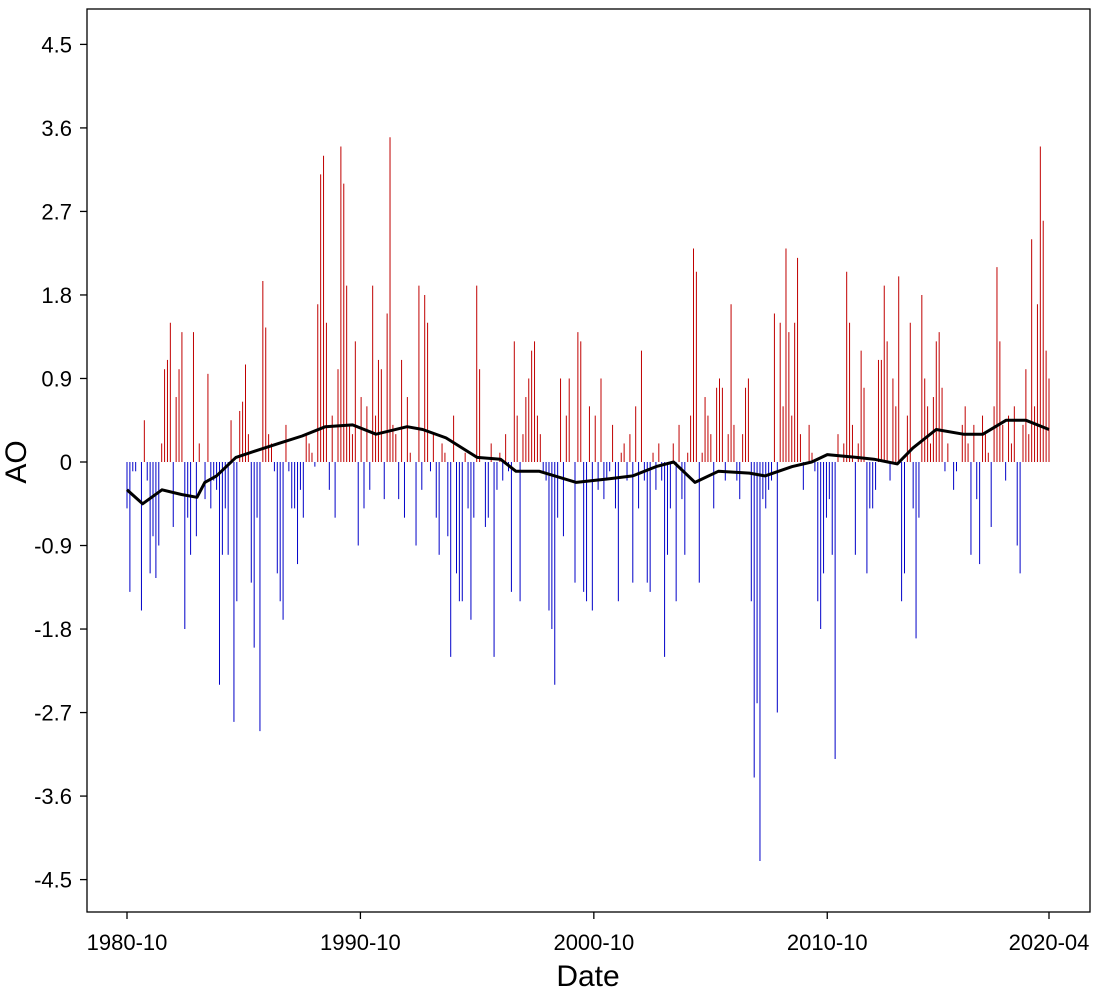 The height and width of the screenshot is (1000, 1100). Describe the element at coordinates (56, 44) in the screenshot. I see `y-tick-label: 4.5` at that location.